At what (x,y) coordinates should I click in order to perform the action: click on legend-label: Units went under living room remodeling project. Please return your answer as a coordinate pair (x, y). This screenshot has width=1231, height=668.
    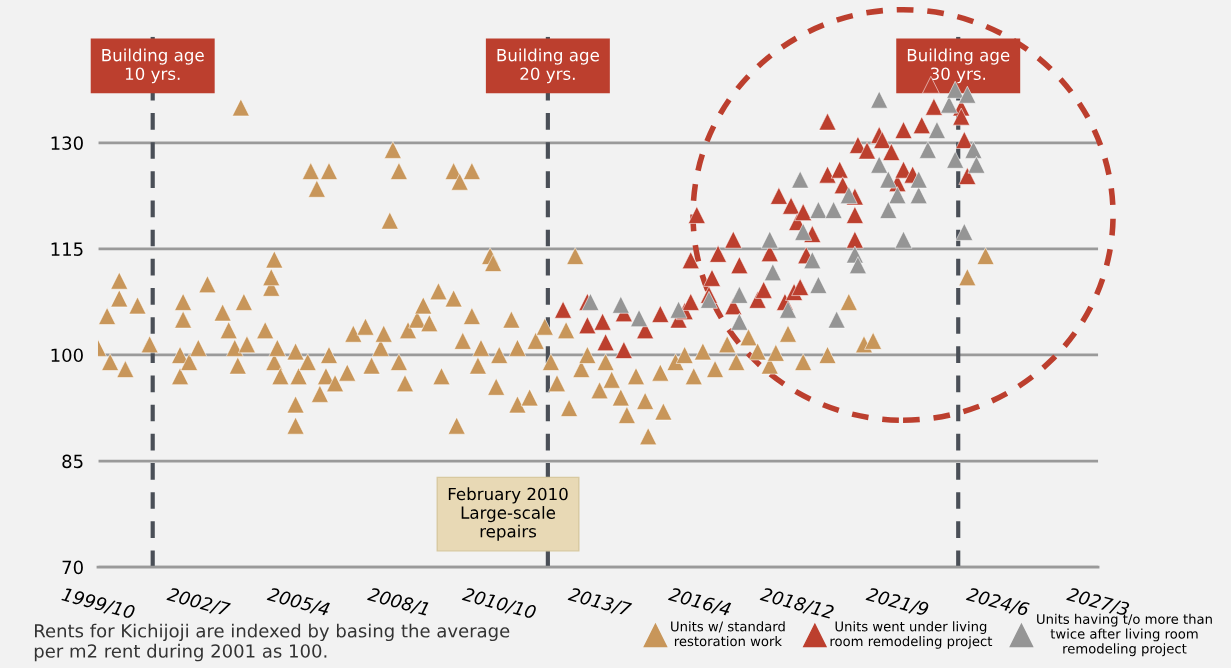
    Looking at the image, I should click on (911, 635).